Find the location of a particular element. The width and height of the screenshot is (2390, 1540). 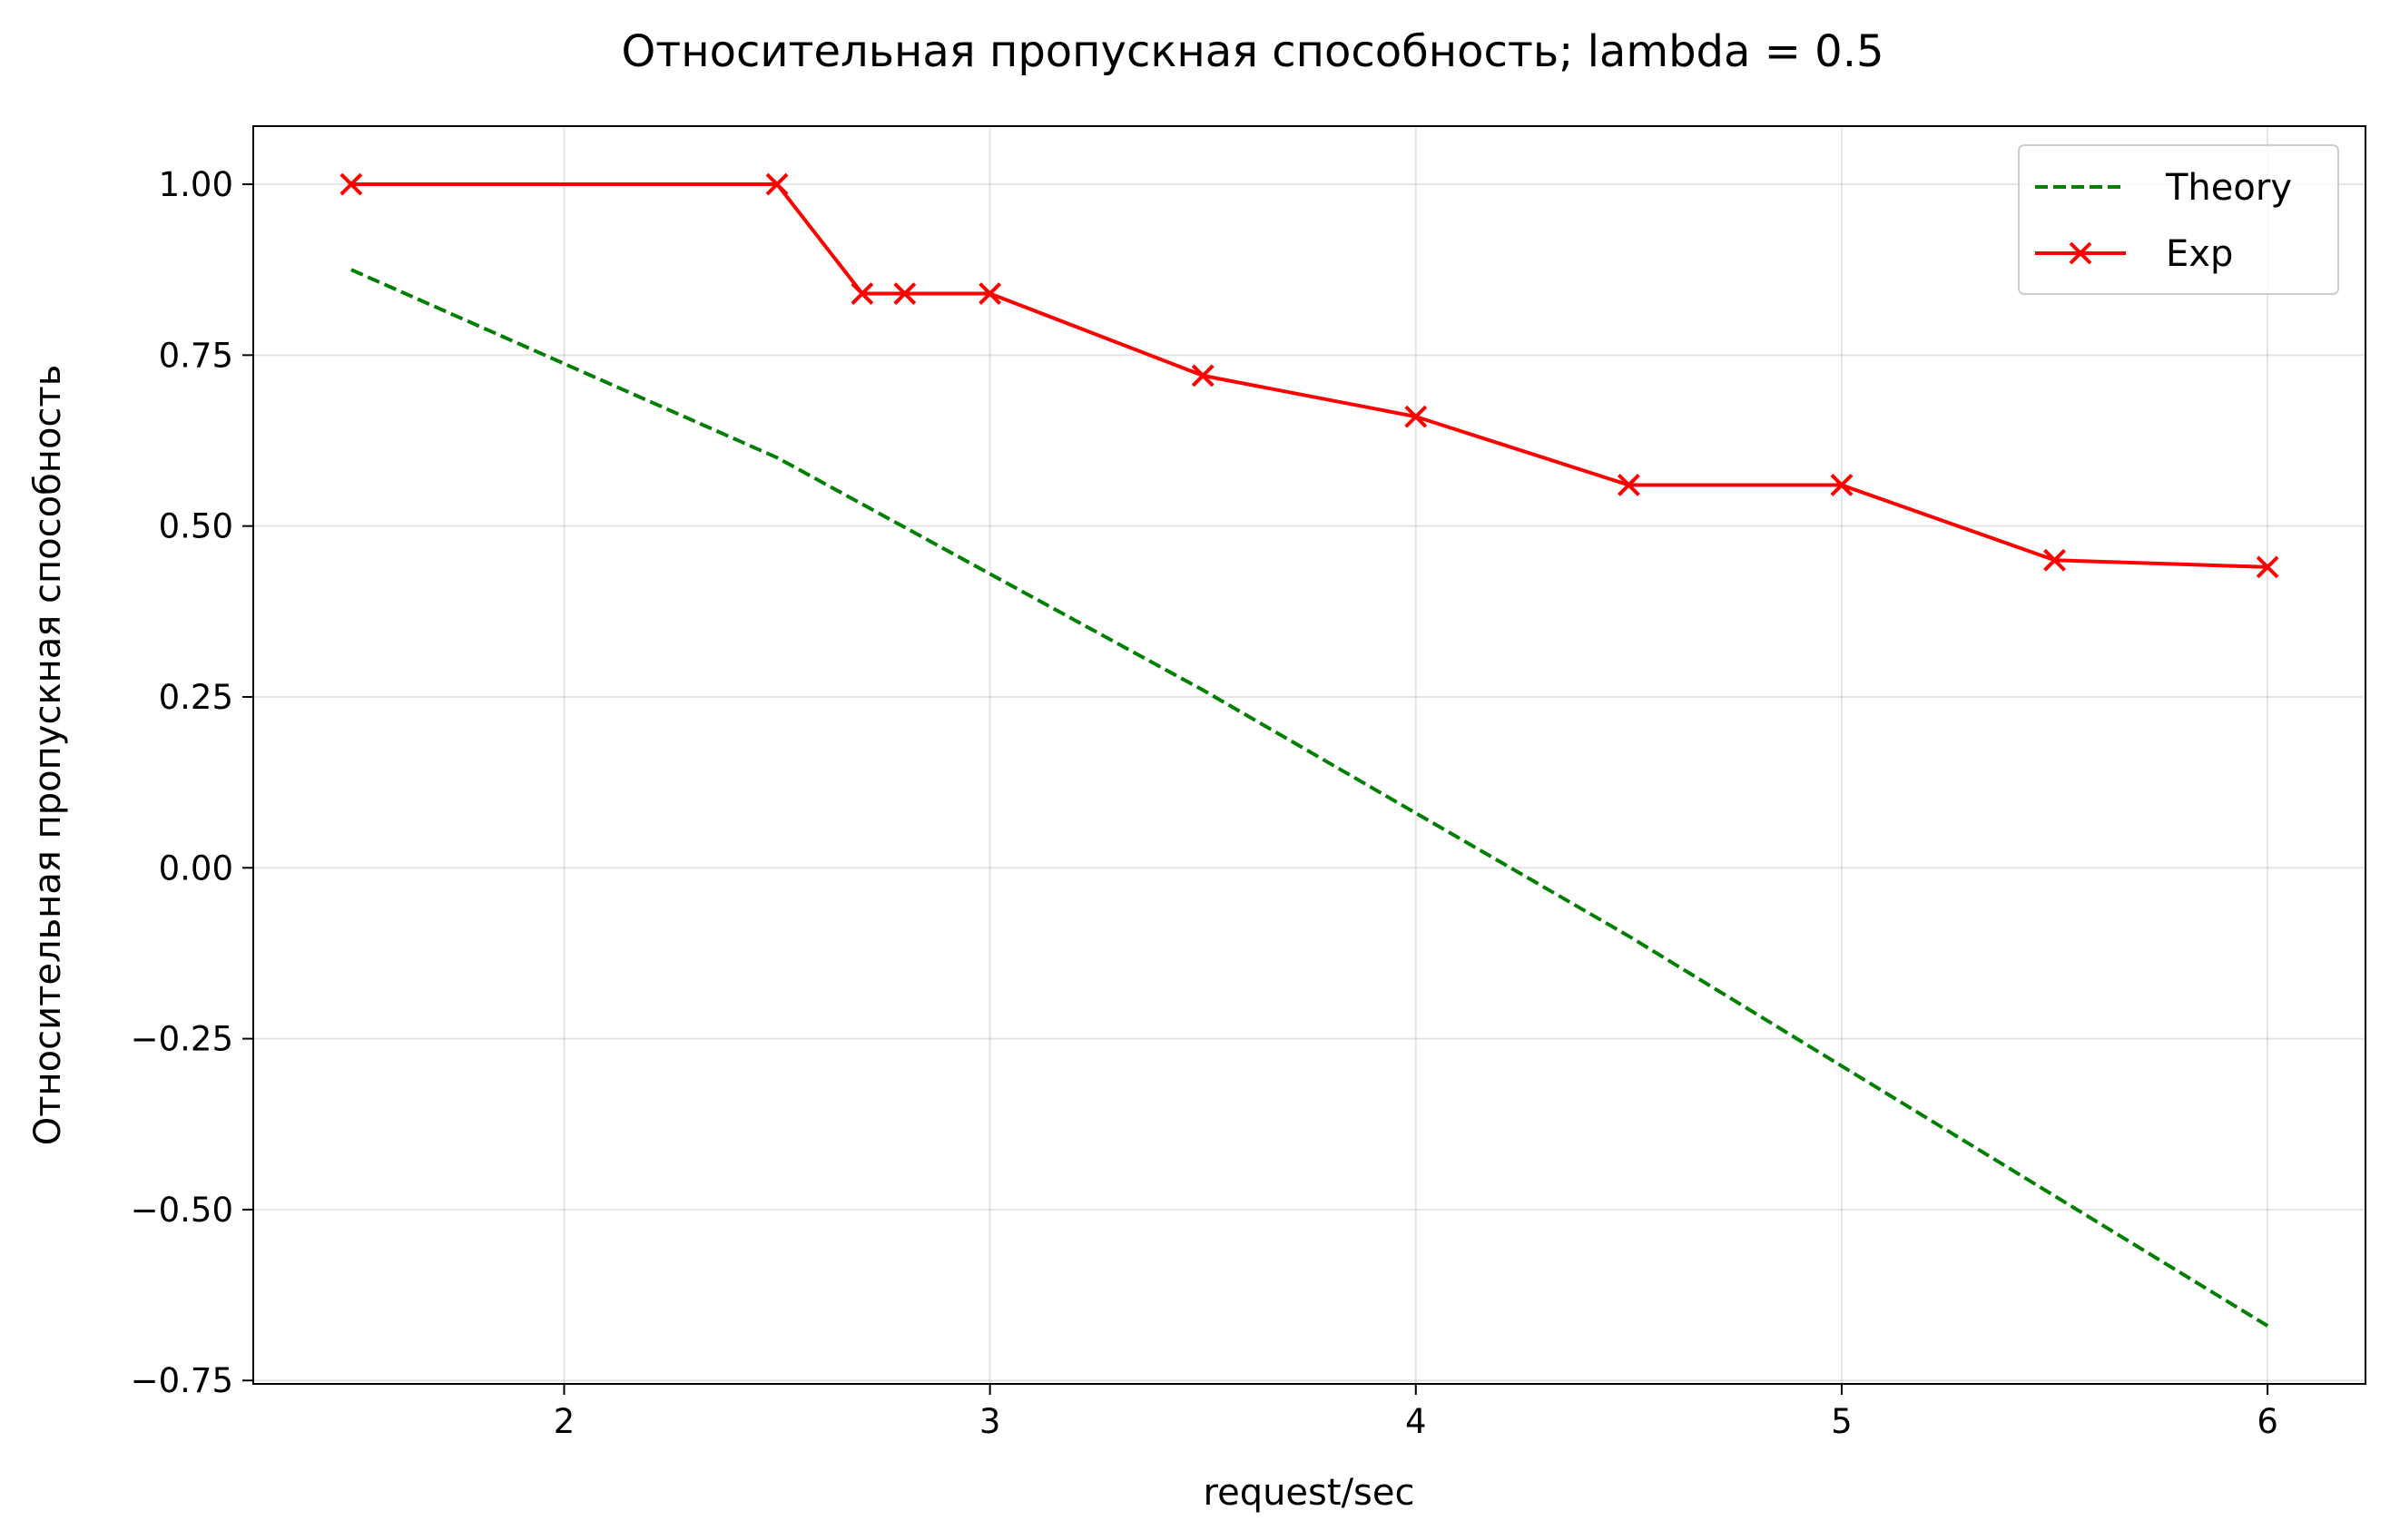

legend-marker-exp is located at coordinates (2080, 253).